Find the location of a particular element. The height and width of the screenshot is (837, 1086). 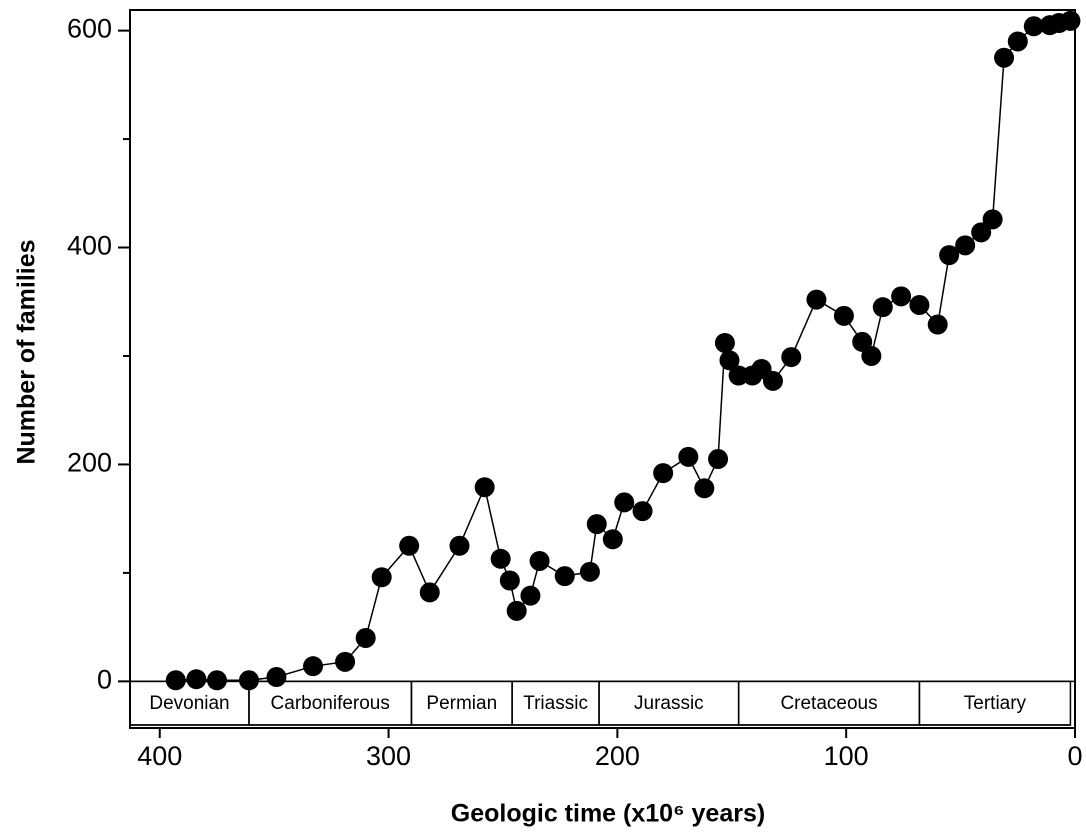

period-label: Cretaceous is located at coordinates (828, 703).